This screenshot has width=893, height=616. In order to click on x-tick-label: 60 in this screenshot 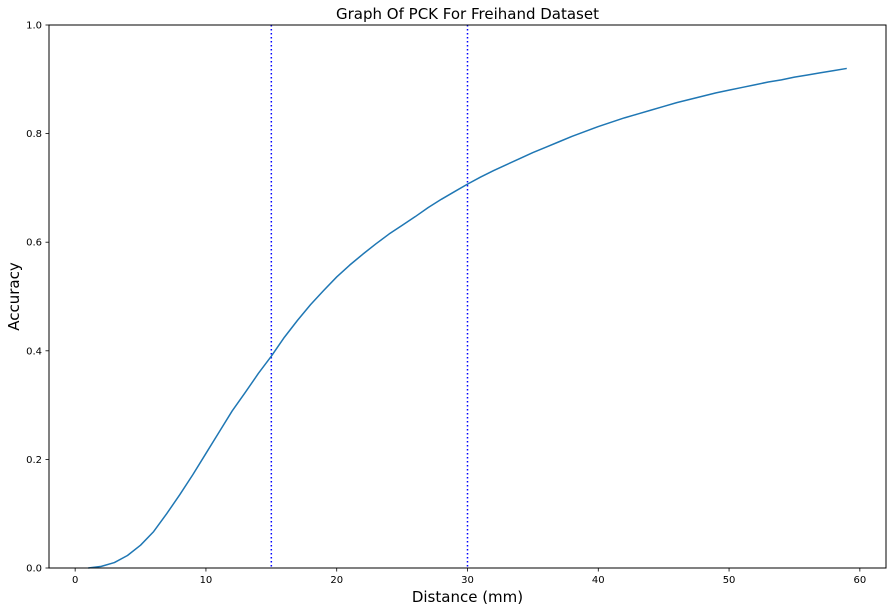, I will do `click(859, 580)`.